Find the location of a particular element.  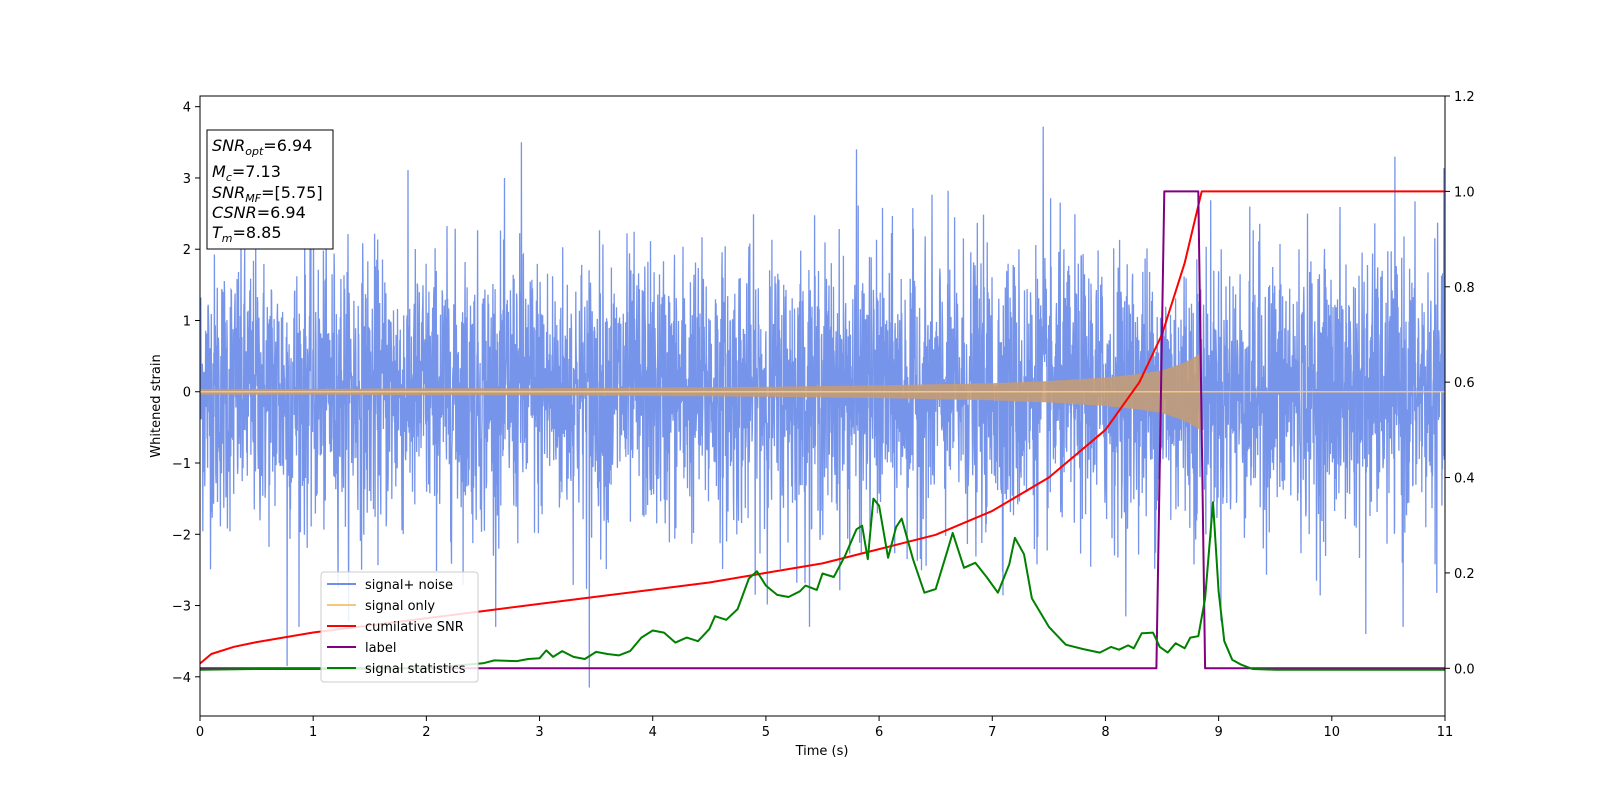

y-tick-label: 1 is located at coordinates (187, 321).